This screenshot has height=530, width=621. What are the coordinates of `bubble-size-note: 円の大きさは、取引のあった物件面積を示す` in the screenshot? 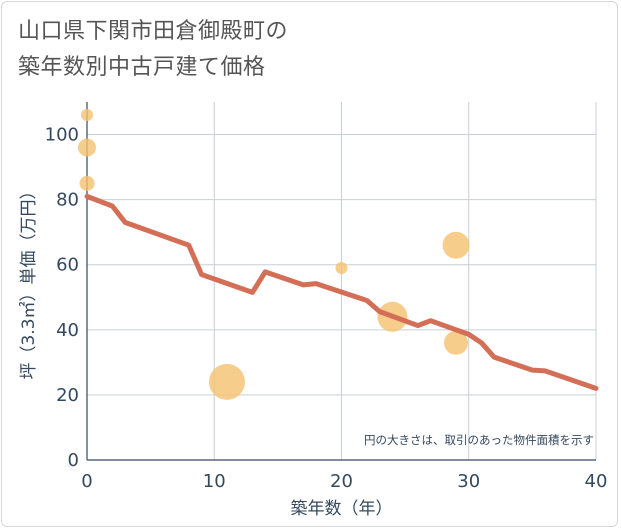 It's located at (479, 440).